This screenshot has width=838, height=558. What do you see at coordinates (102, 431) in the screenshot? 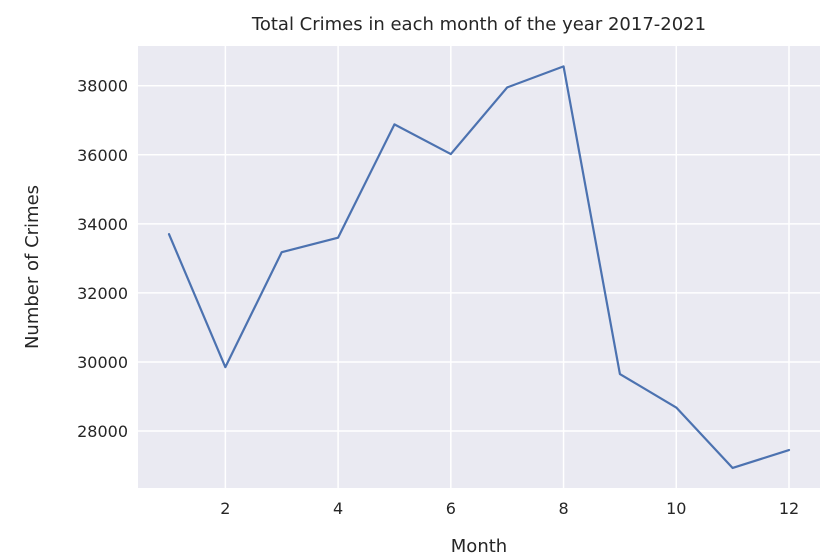
I see `y-tick-label: 28000` at bounding box center [102, 431].